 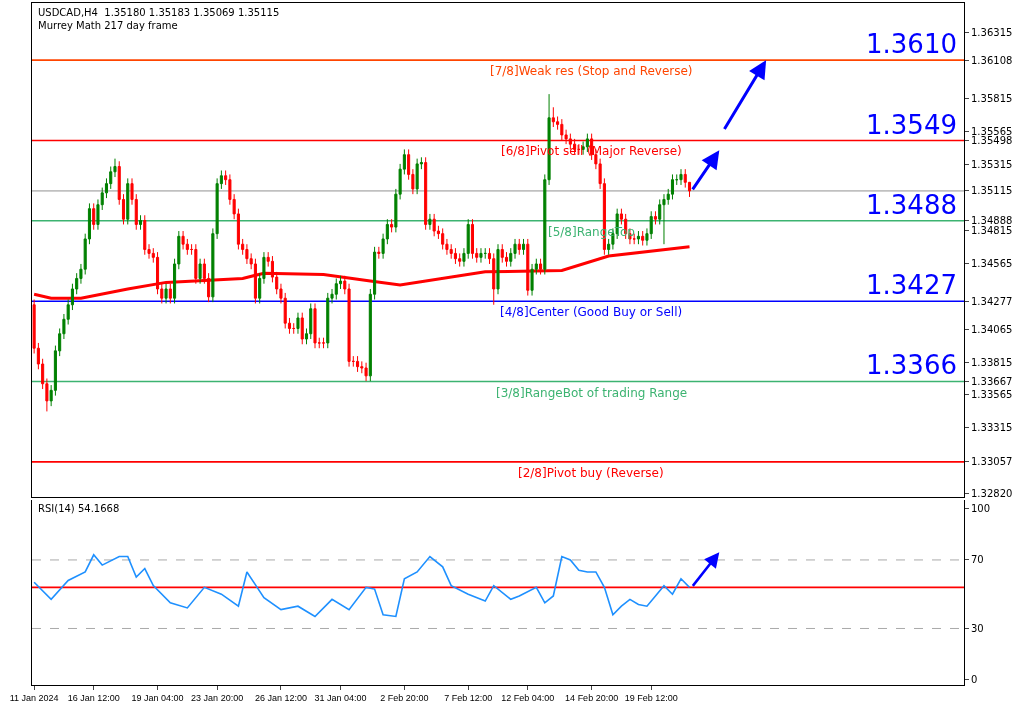 I want to click on y-tick-label: 1.34565, so click(x=992, y=263).